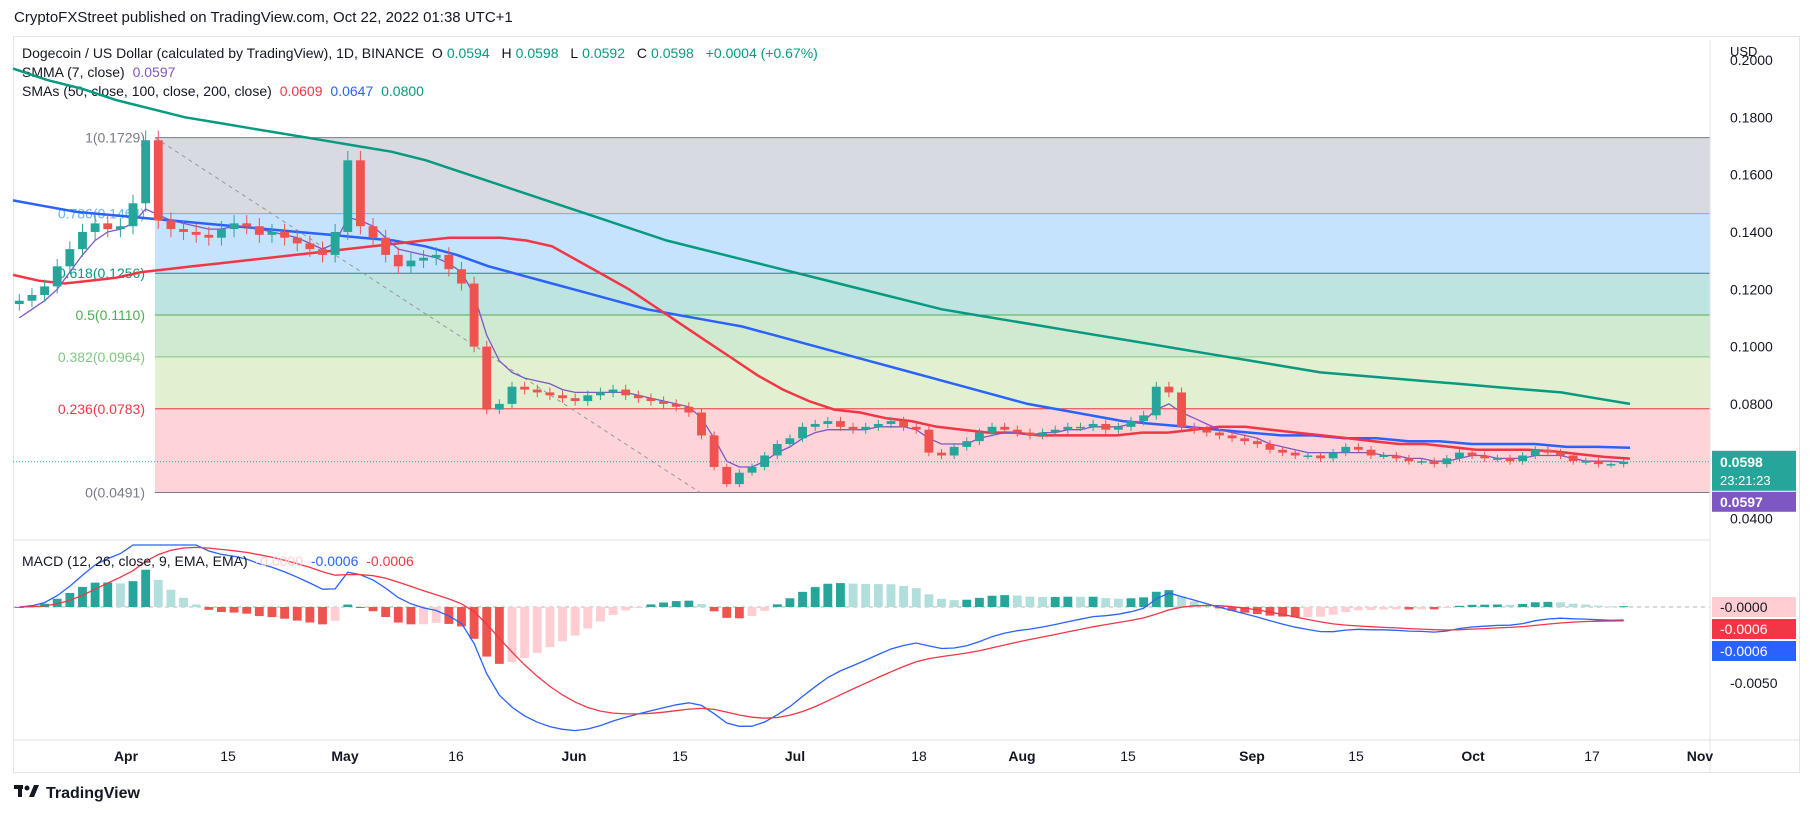 The image size is (1814, 816). I want to click on ohlc-close: C 0.0598, so click(665, 53).